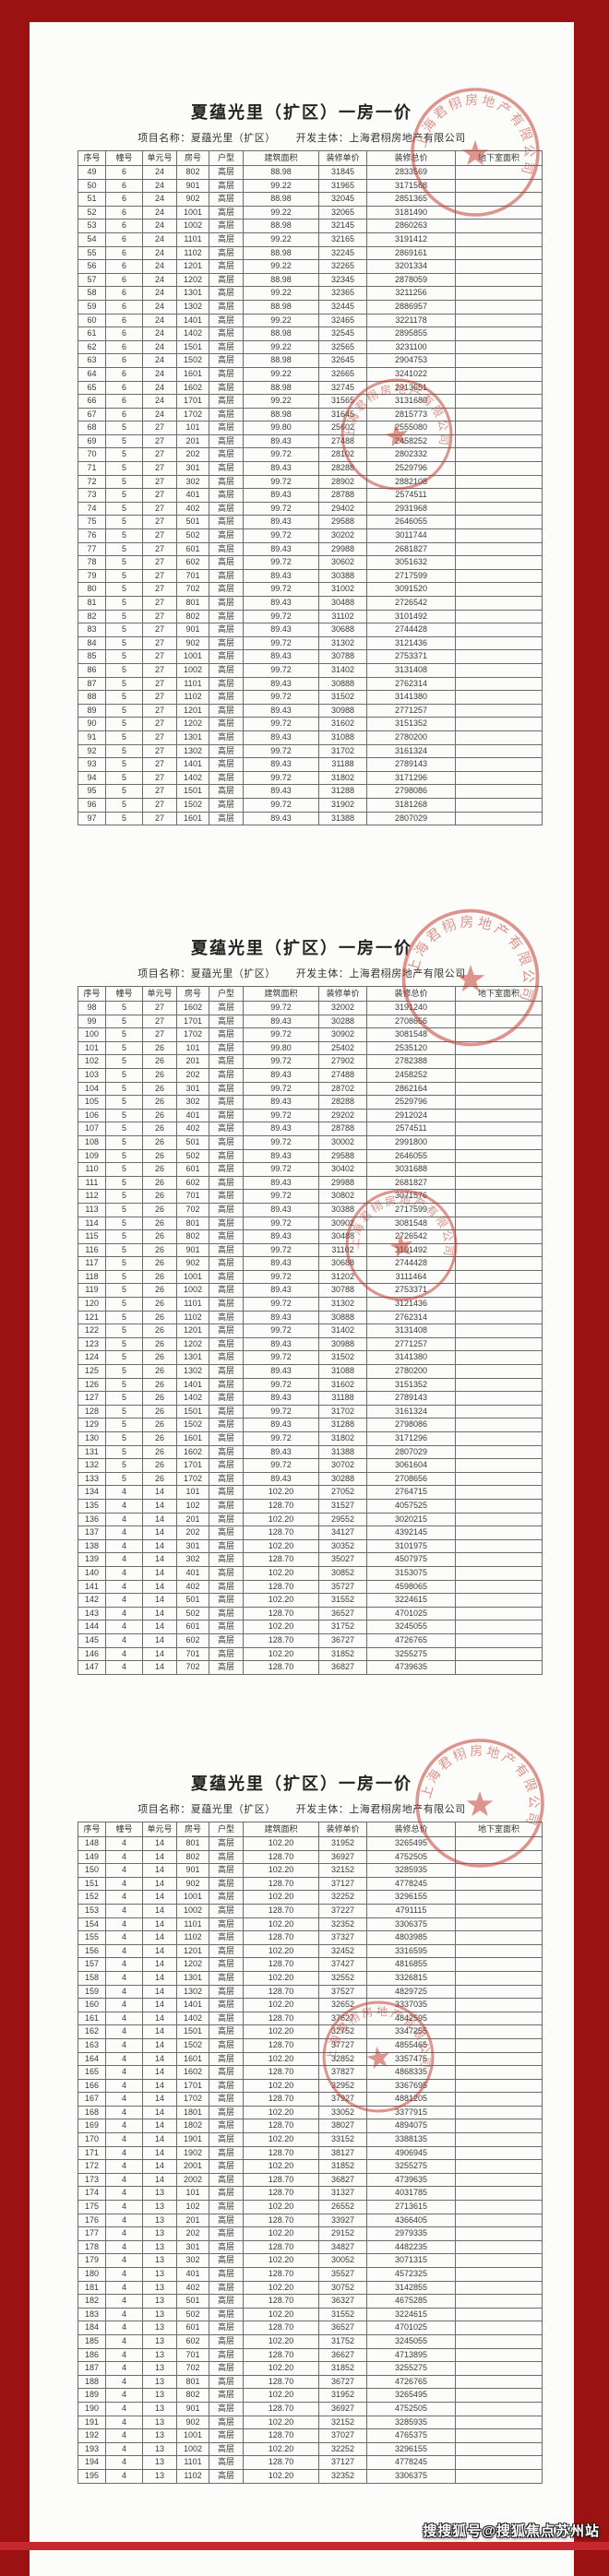 Image resolution: width=609 pixels, height=2576 pixels. Describe the element at coordinates (92, 2112) in the screenshot. I see `cell-index: 168` at that location.